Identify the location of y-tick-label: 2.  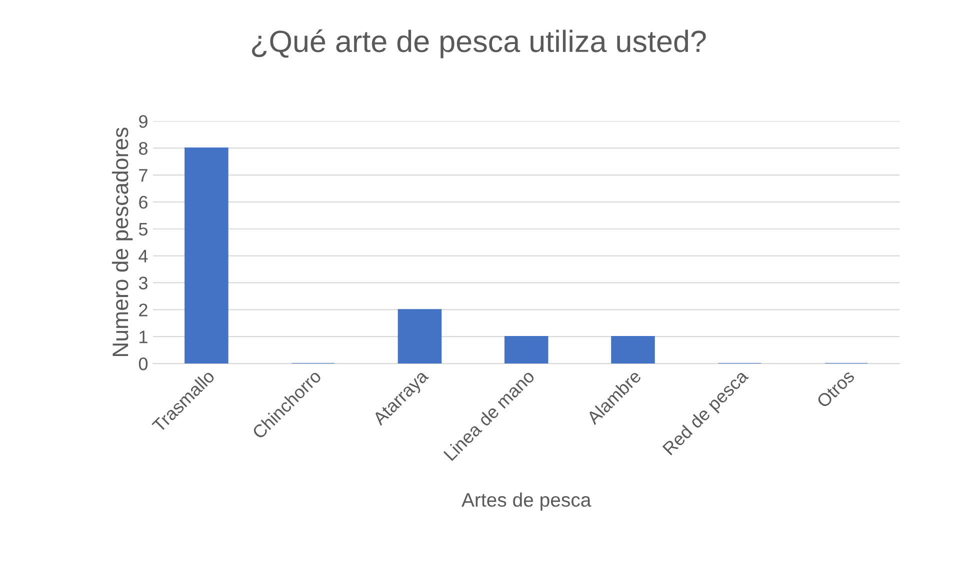
(143, 310).